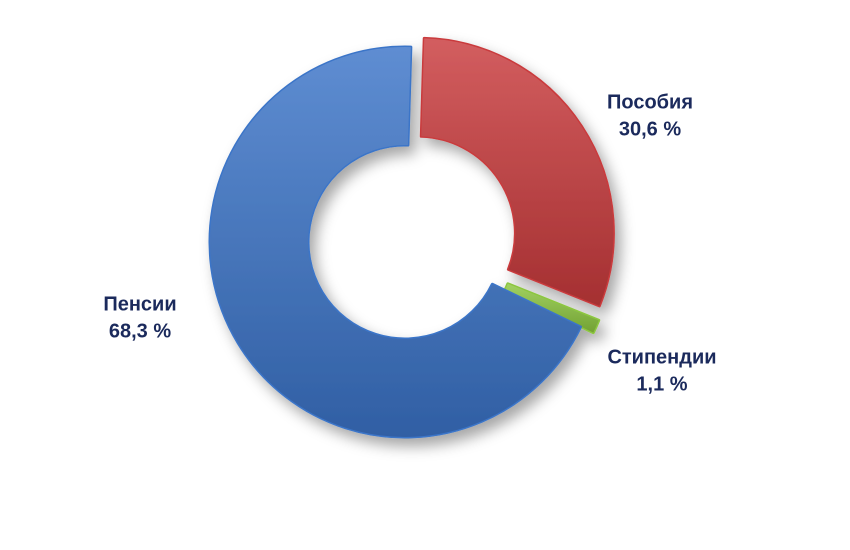 This screenshot has width=850, height=550. Describe the element at coordinates (661, 357) in the screenshot. I see `category-label: Стипендии` at that location.